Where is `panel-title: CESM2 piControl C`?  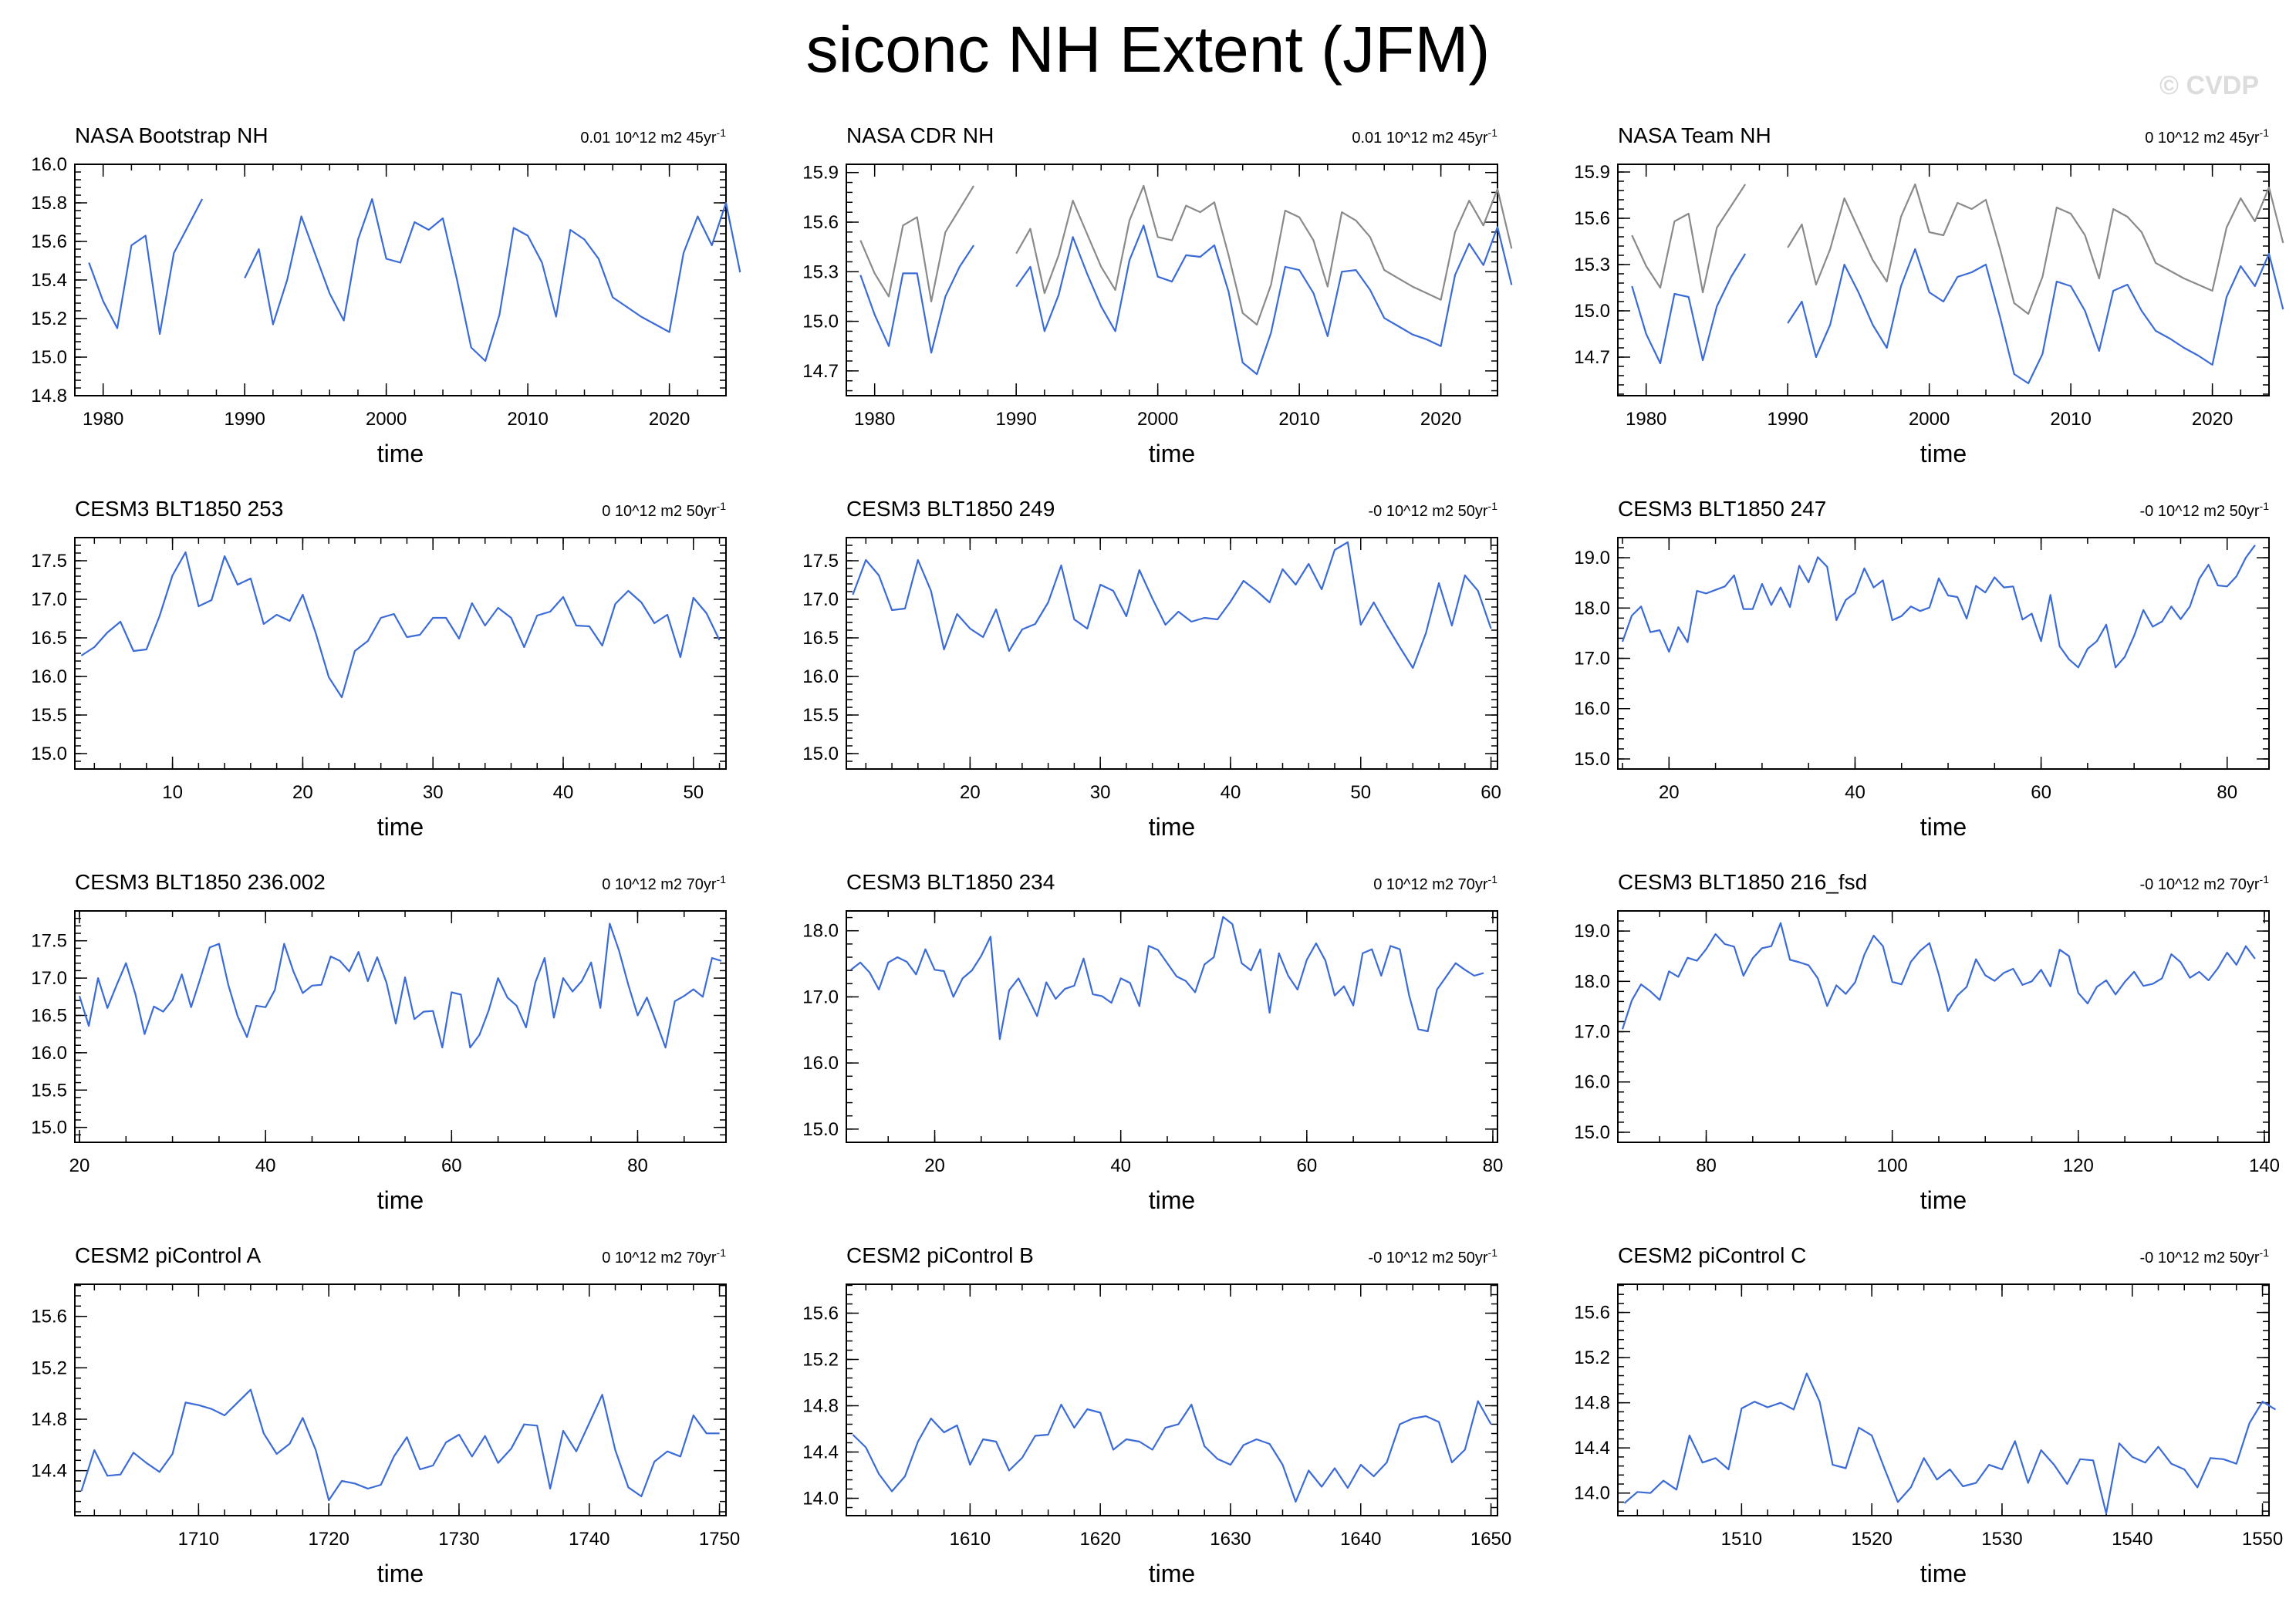 panel-title: CESM2 piControl C is located at coordinates (1712, 1255).